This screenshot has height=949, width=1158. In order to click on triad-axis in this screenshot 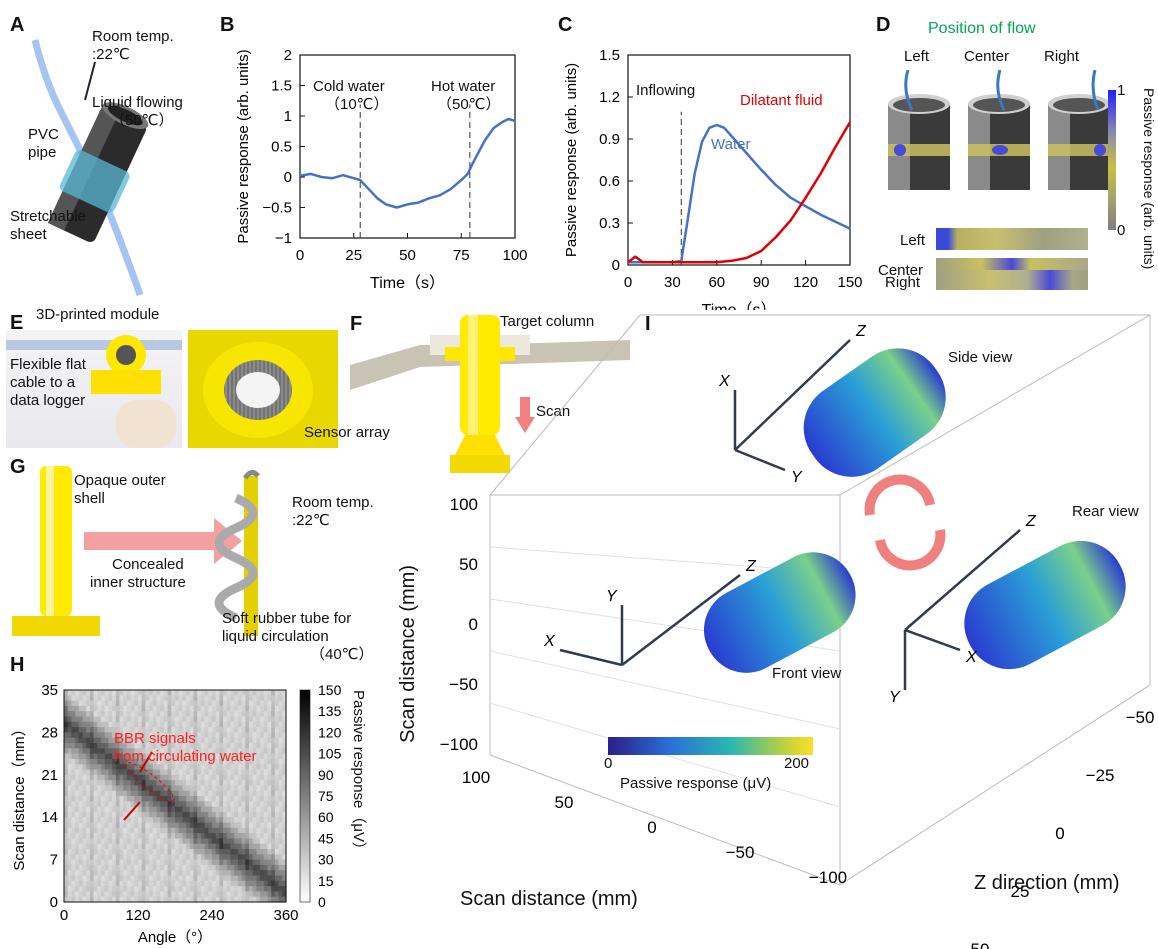, I will do `click(962, 580)`.